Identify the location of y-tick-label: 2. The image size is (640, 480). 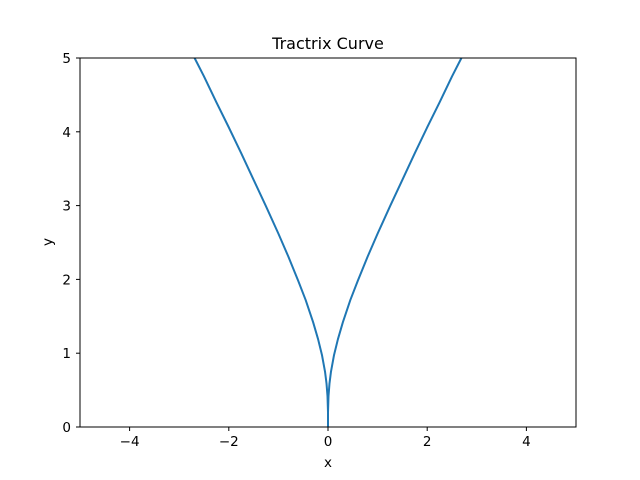
(66, 280).